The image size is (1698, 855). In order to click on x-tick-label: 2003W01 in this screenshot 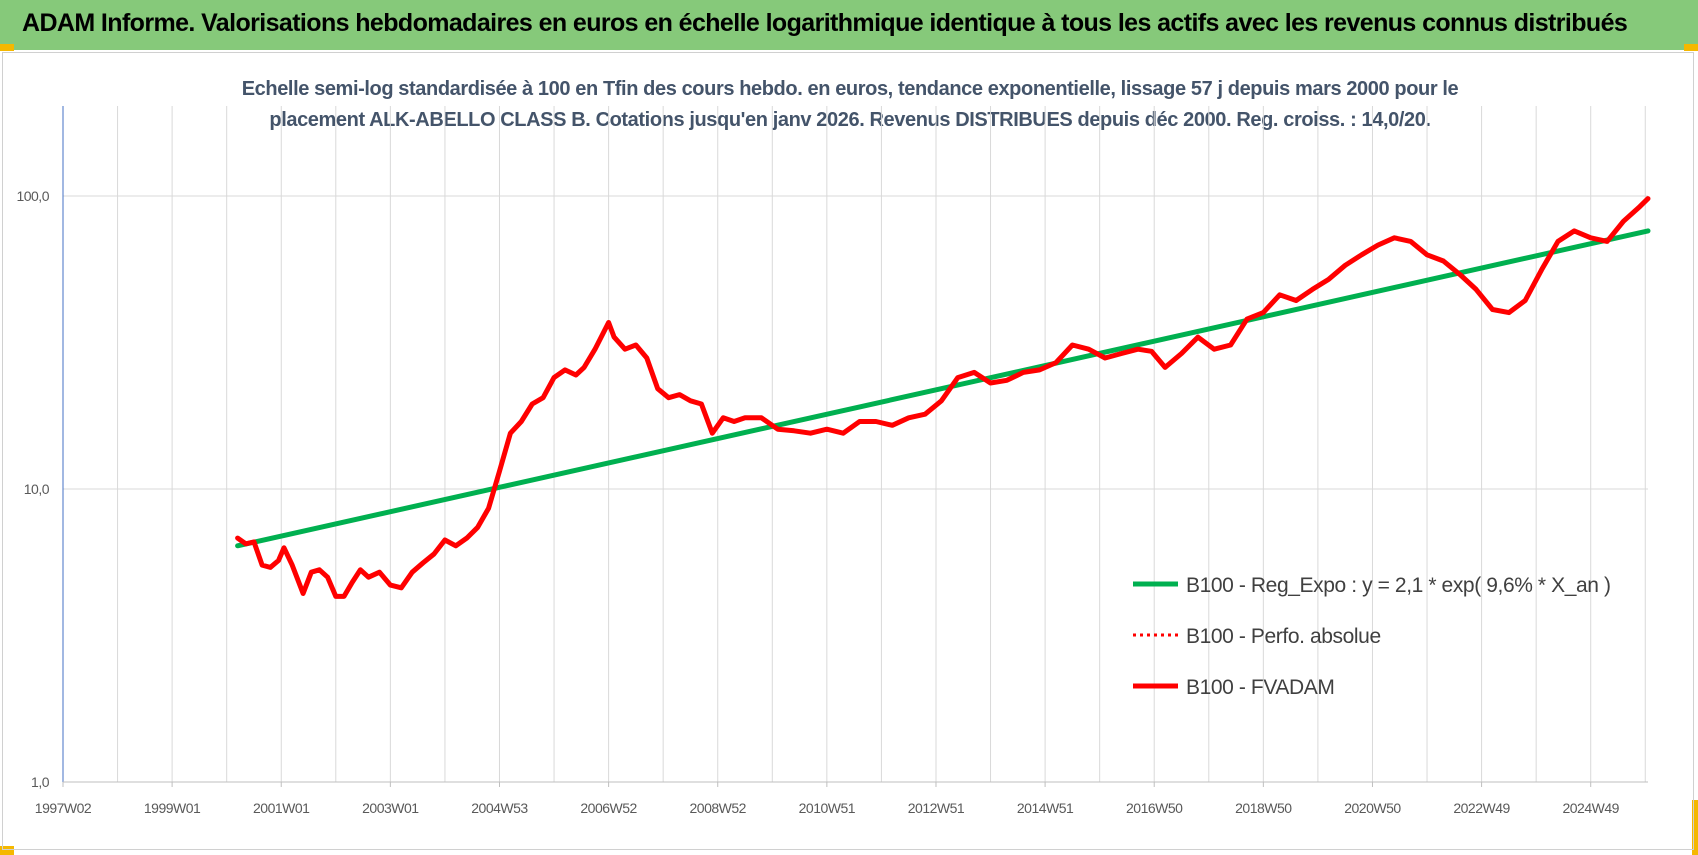, I will do `click(390, 808)`.